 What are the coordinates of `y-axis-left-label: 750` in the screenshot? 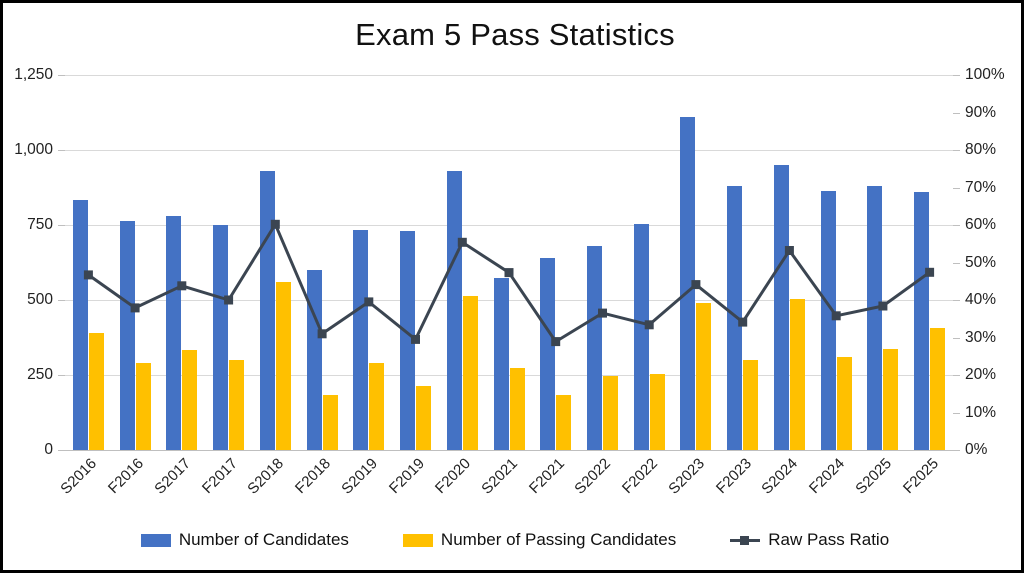 It's located at (40, 224).